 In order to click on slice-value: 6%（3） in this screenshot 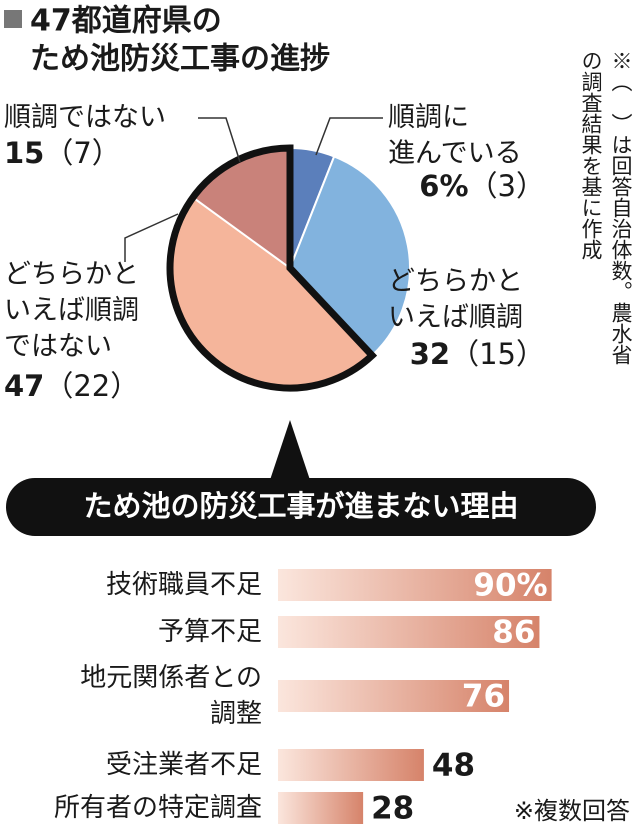, I will do `click(482, 186)`.